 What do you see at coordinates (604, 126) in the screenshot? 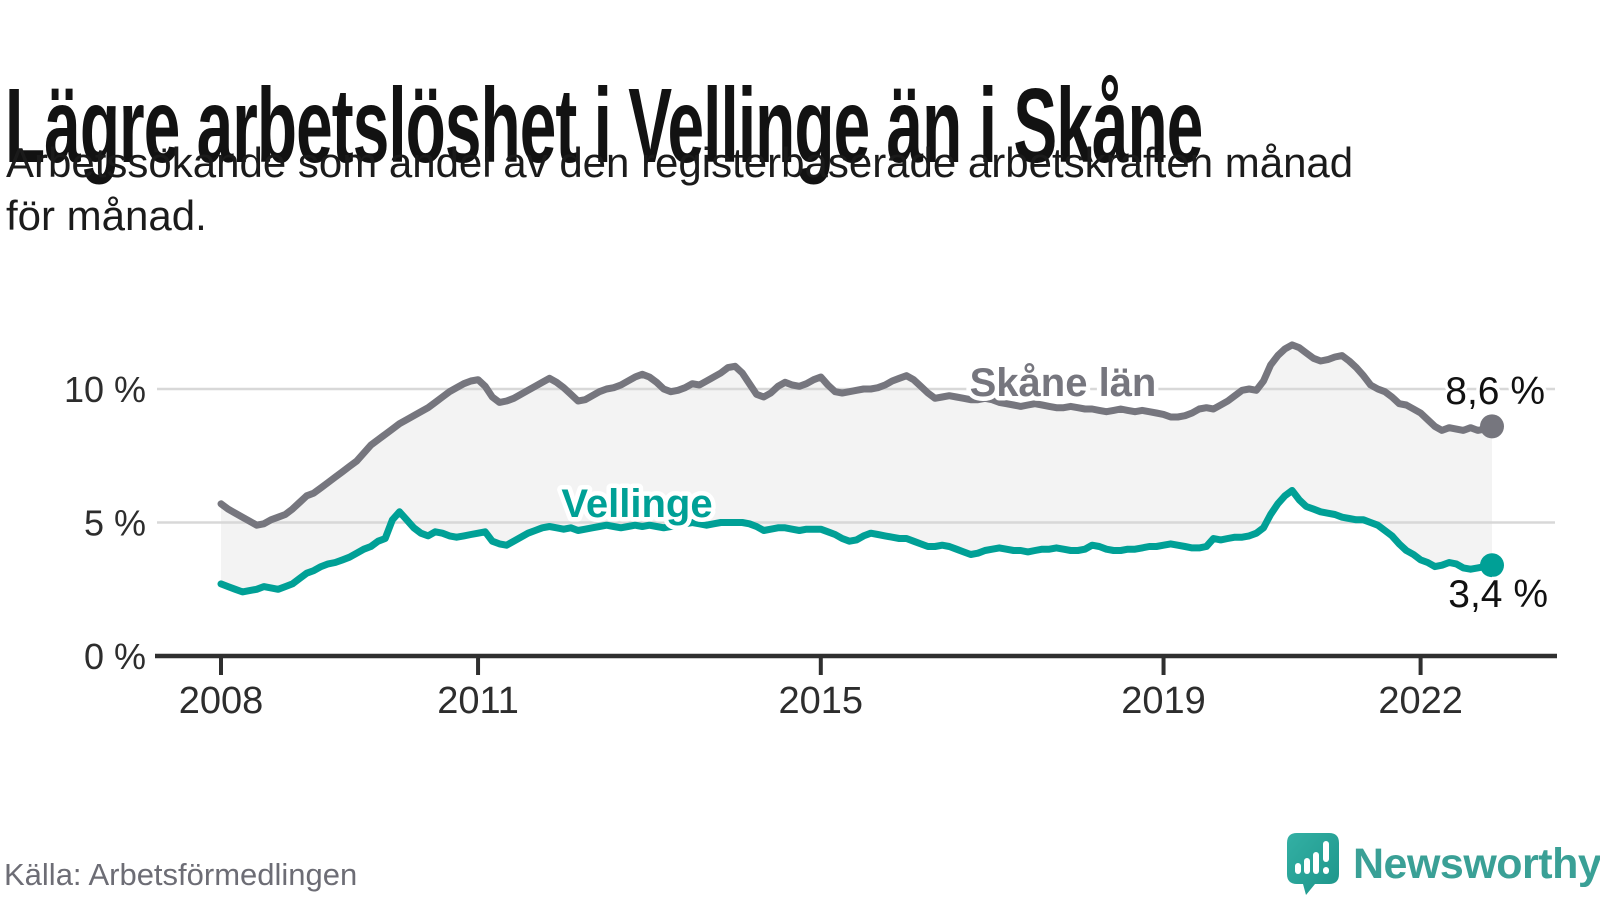
I see `page-title: Lägre arbetslöshet i Vellinge än i Skåne` at bounding box center [604, 126].